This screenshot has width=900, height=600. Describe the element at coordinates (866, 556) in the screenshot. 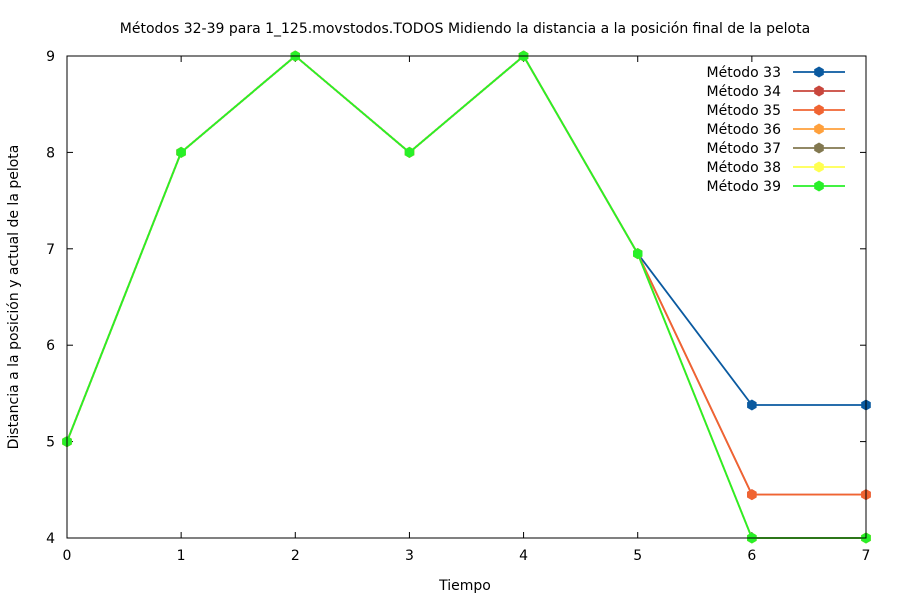

I see `x-tick-label: 7` at that location.